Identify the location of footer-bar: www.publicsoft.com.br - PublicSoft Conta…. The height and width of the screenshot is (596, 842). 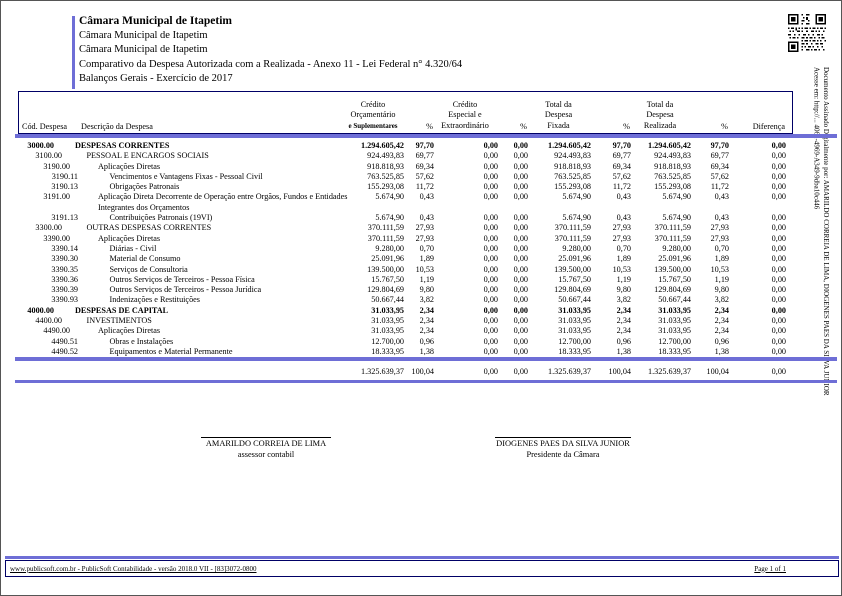
(422, 568).